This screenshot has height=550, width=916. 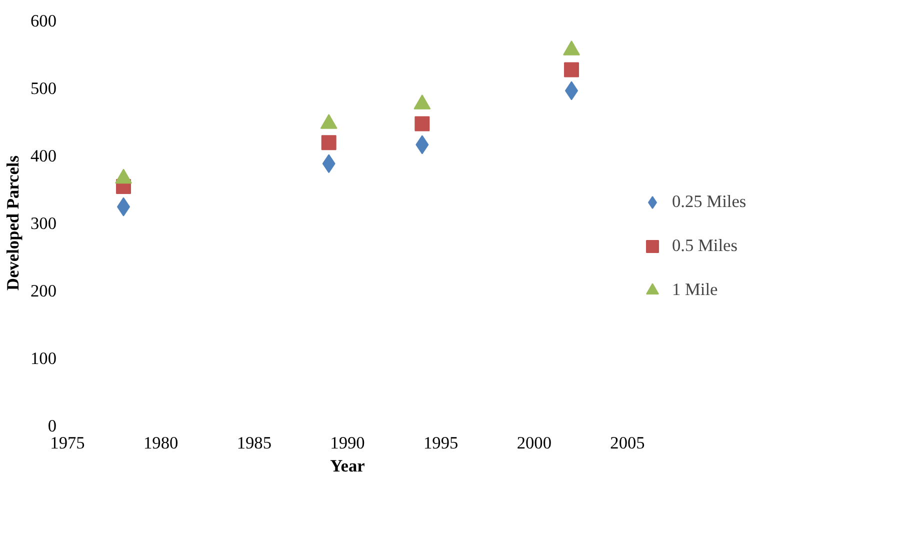 What do you see at coordinates (627, 443) in the screenshot?
I see `x-tick-label: 2005` at bounding box center [627, 443].